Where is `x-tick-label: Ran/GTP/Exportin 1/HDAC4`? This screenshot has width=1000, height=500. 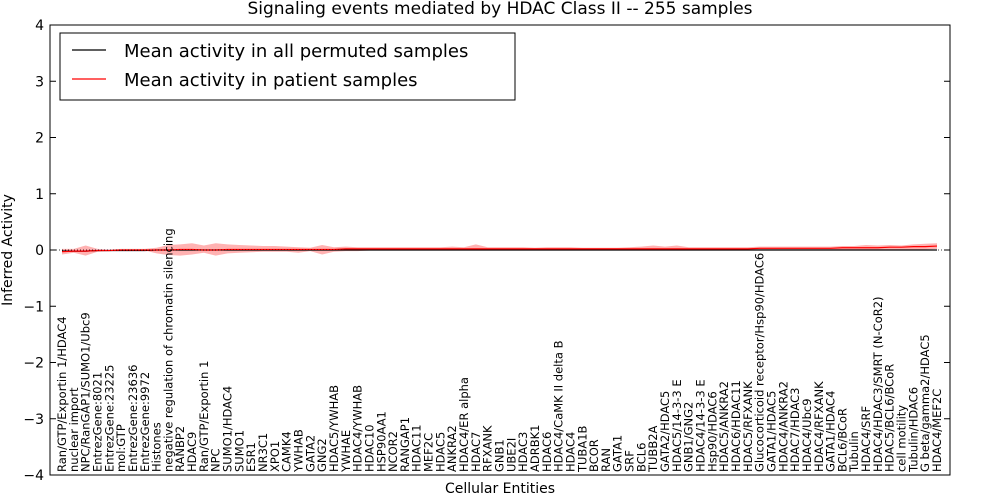 x-tick-label: Ran/GTP/Exportin 1/HDAC4 is located at coordinates (62, 394).